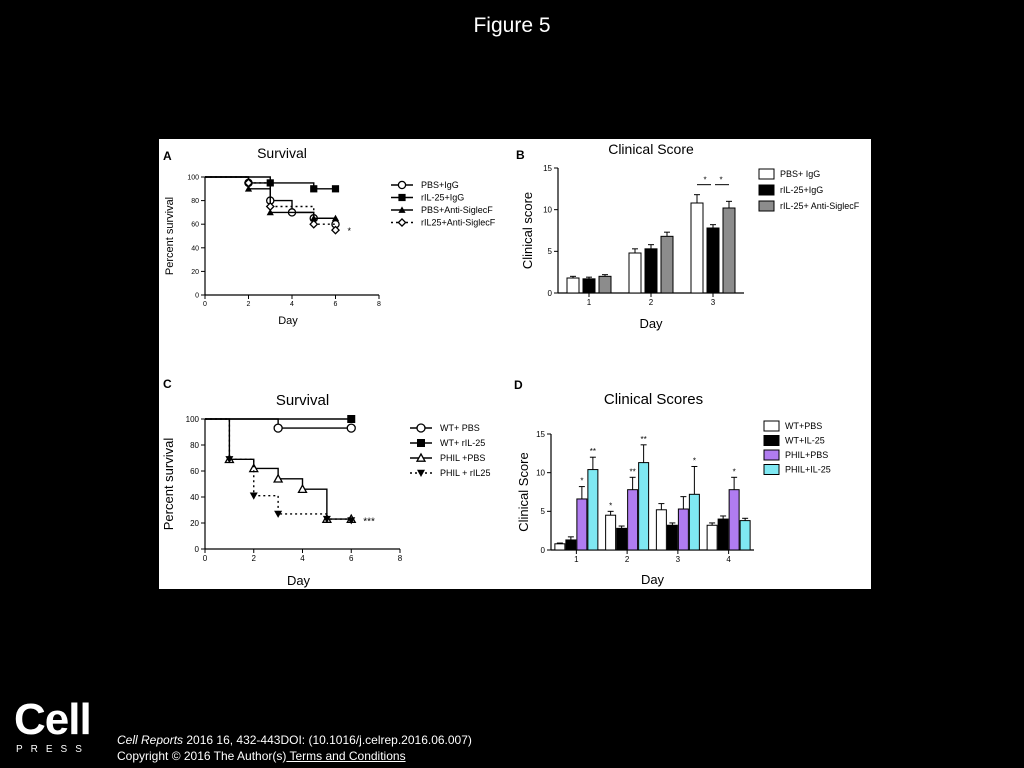 This screenshot has width=1024, height=768. Describe the element at coordinates (462, 458) in the screenshot. I see `legend-entry: PHIL +PBS` at that location.